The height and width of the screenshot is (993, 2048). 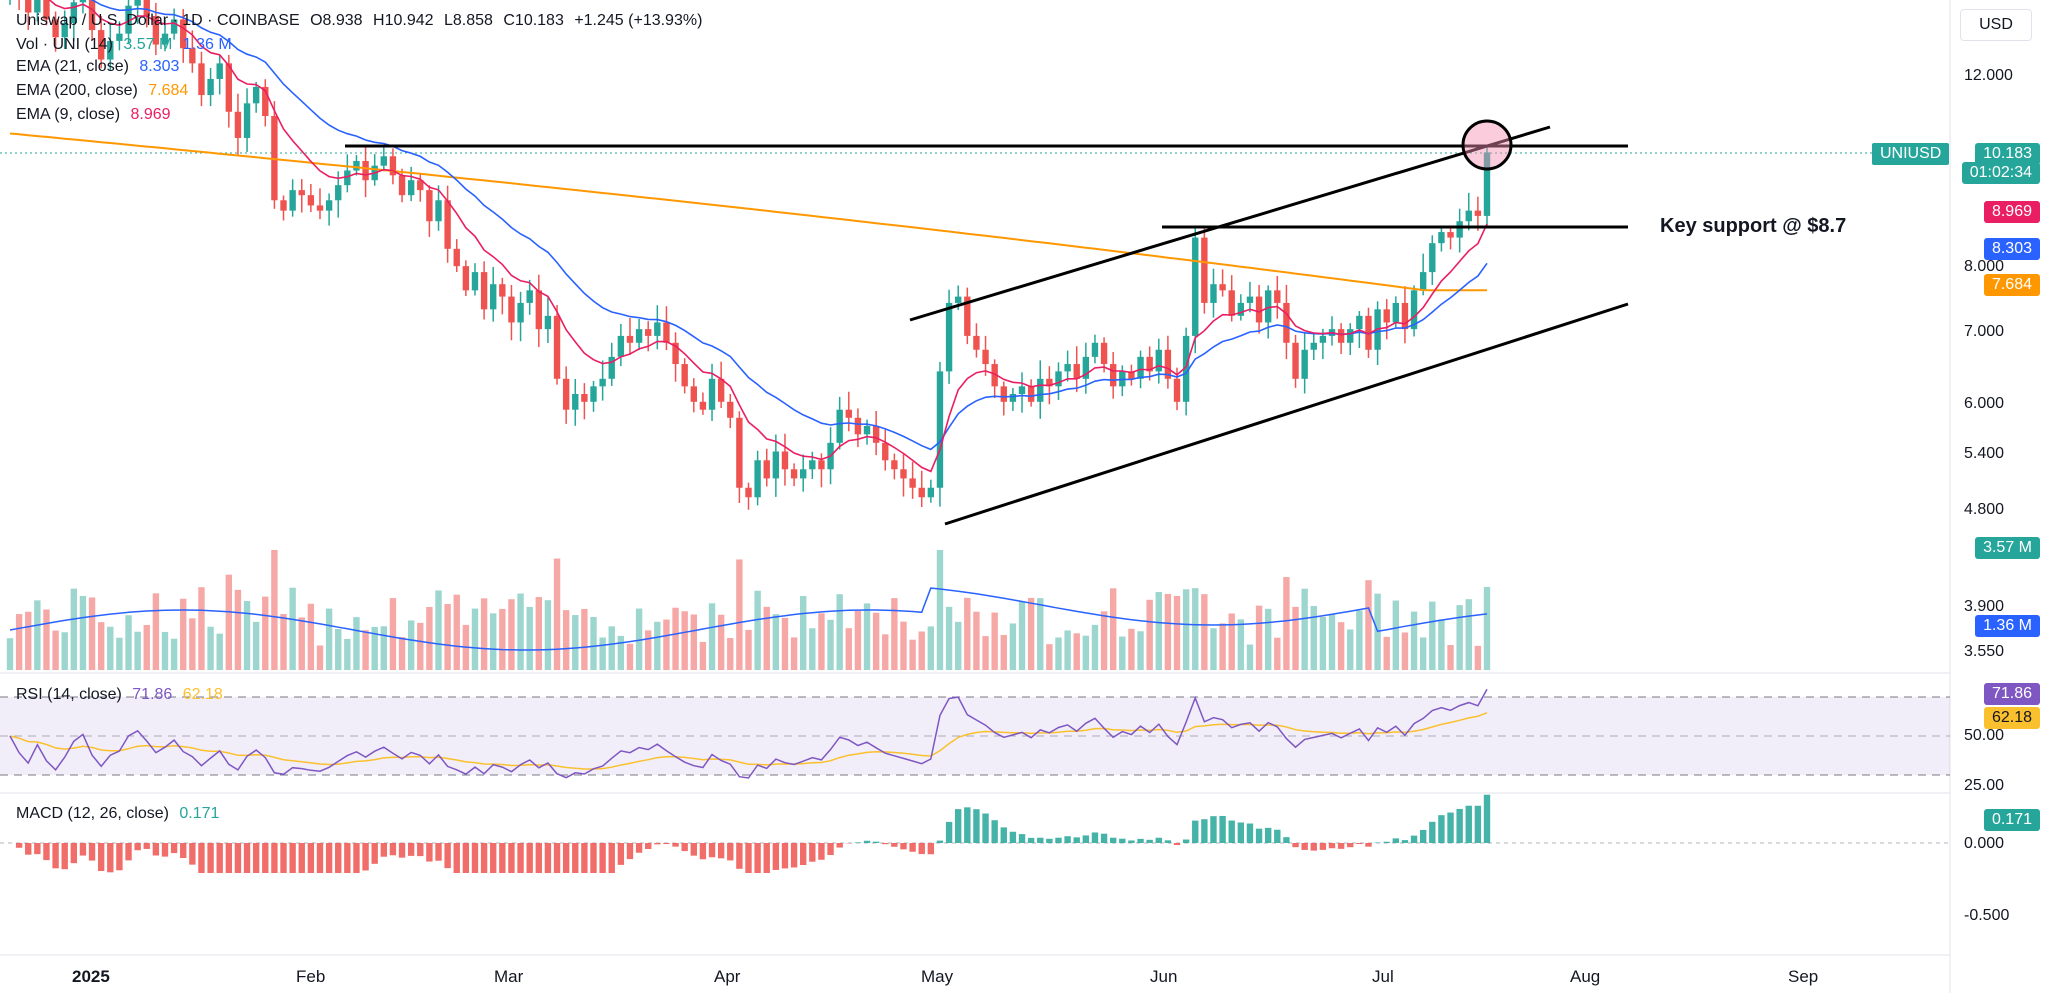 What do you see at coordinates (727, 976) in the screenshot?
I see `time-axis-label: Apr` at bounding box center [727, 976].